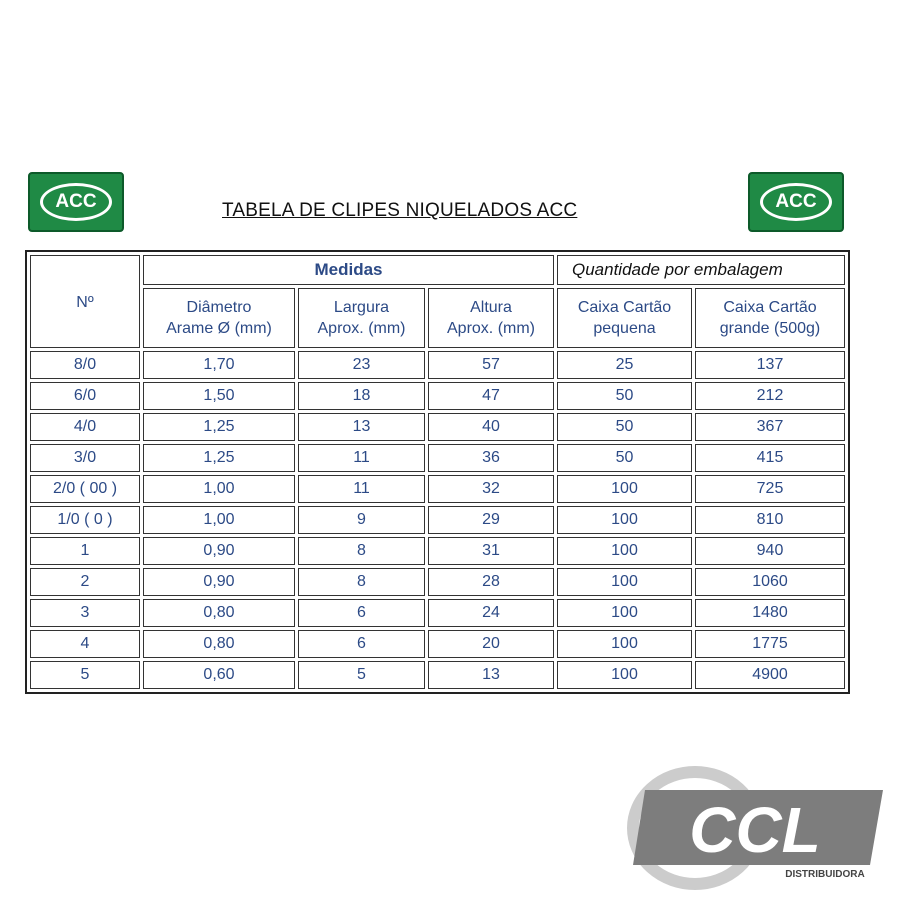 The height and width of the screenshot is (900, 900). I want to click on cell: 212, so click(770, 396).